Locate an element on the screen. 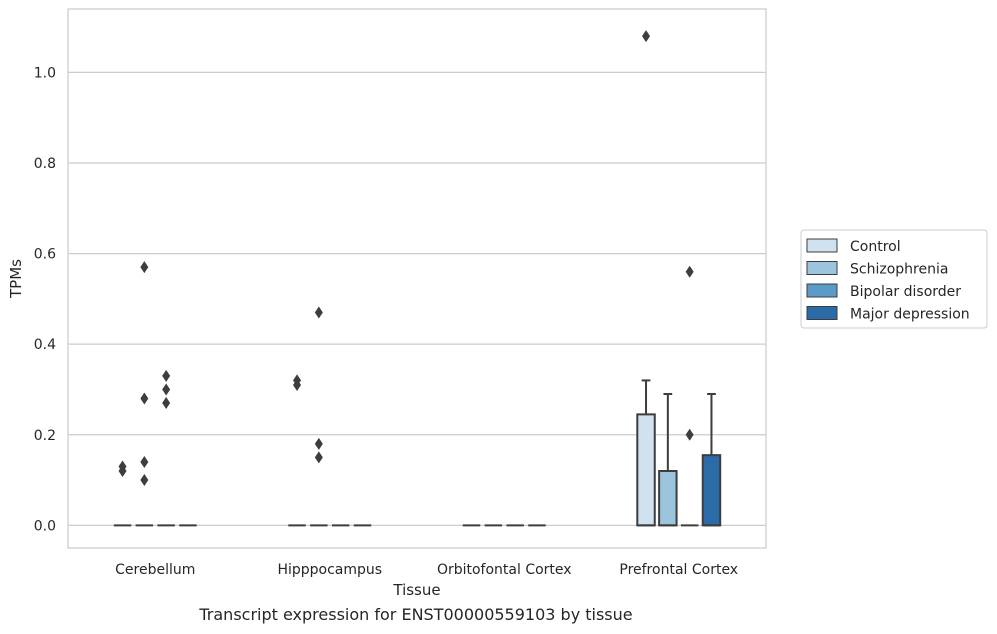 The width and height of the screenshot is (997, 634). y-tick-label: 1.0 is located at coordinates (45, 73).